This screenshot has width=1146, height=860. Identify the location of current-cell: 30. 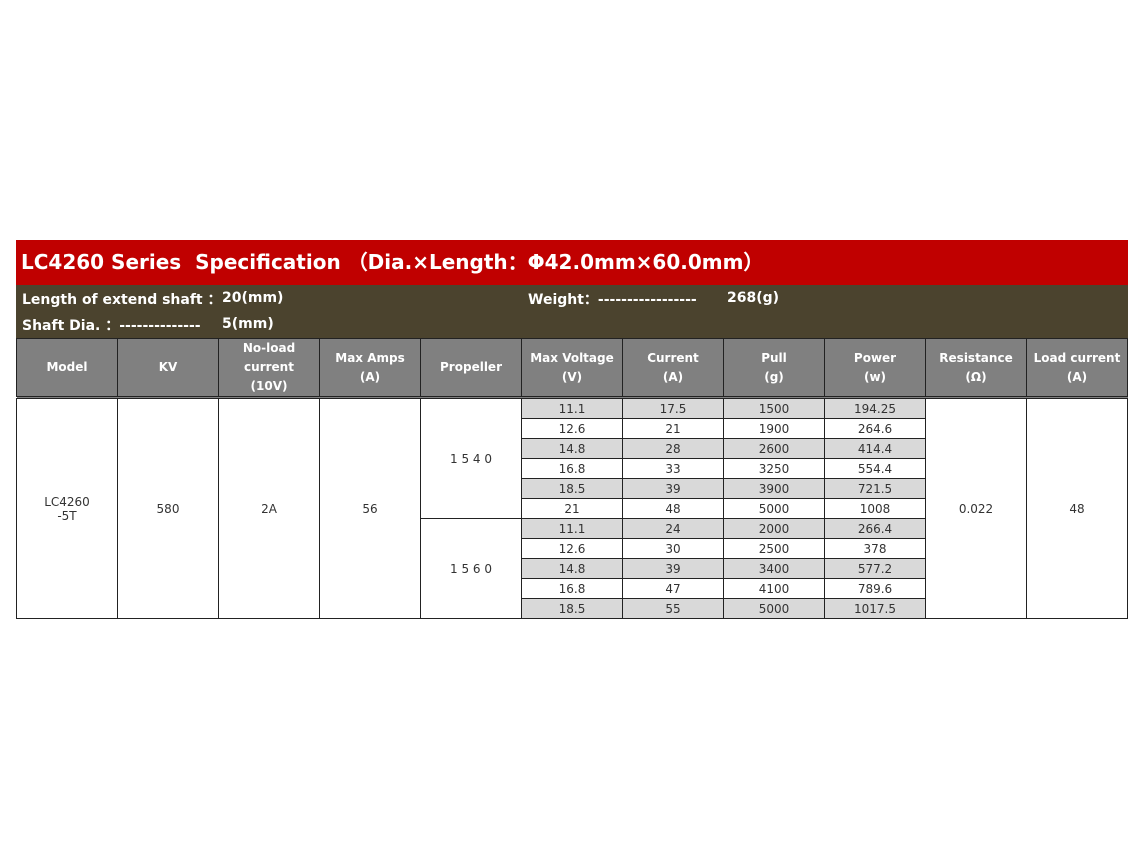
(673, 548).